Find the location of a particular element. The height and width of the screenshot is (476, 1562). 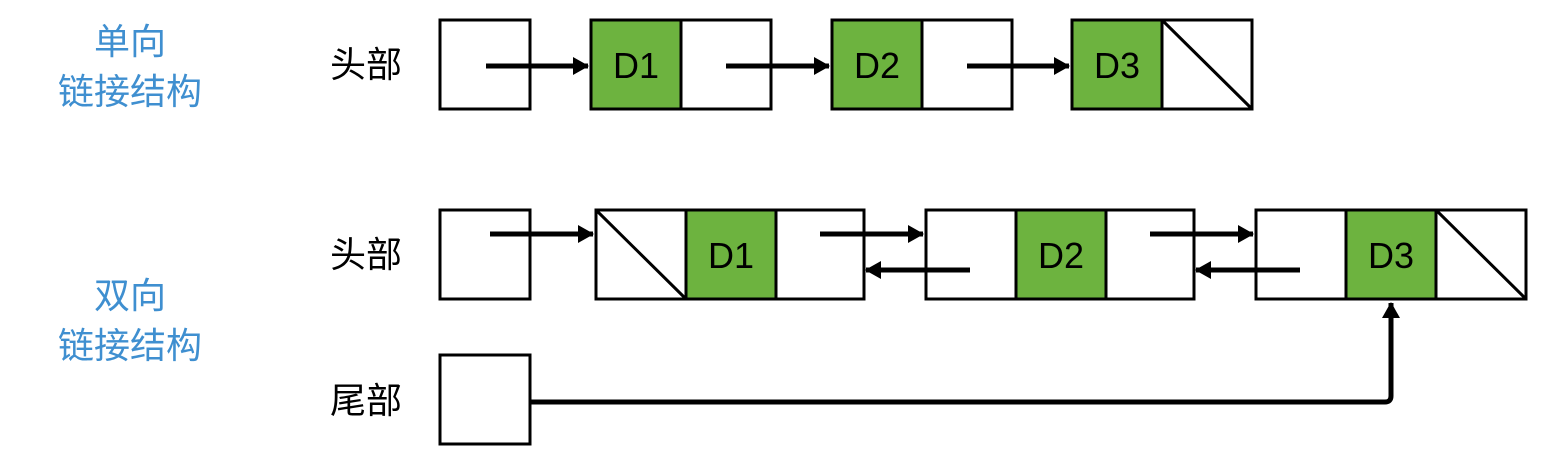

doubly-head-label: 头部 is located at coordinates (366, 255).